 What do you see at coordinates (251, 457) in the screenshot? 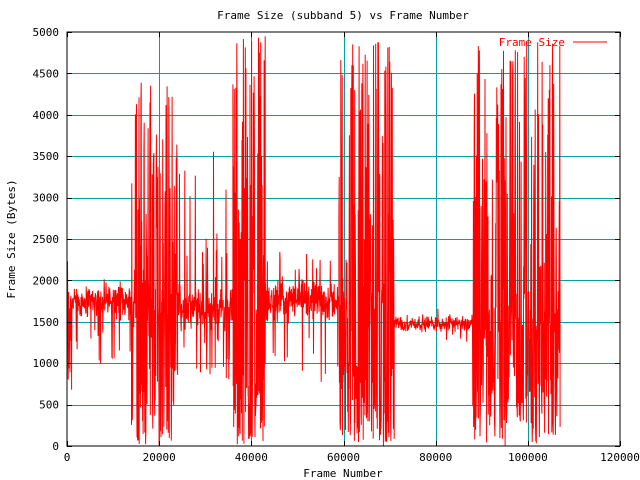
I see `x-tick-label: 40000` at bounding box center [251, 457].